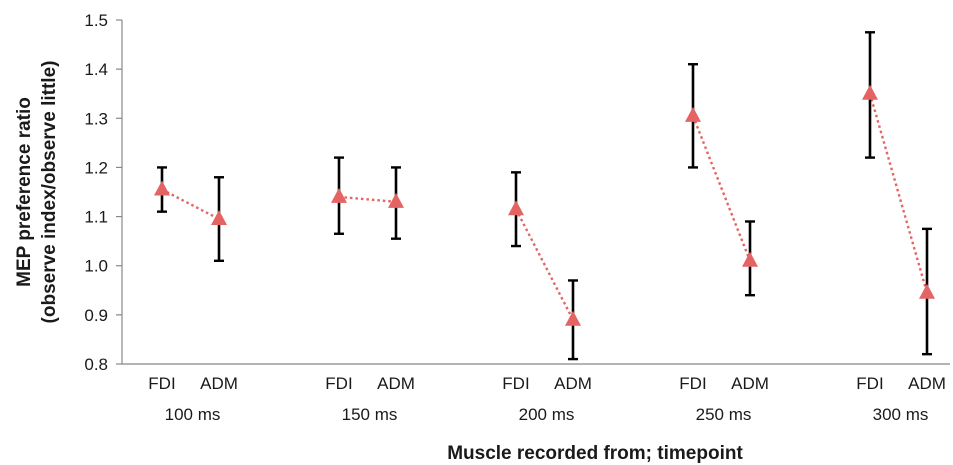  I want to click on x-group-label: 300 ms, so click(901, 414).